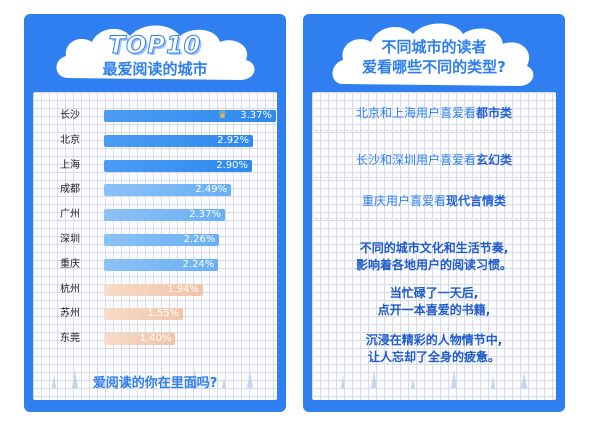 This screenshot has width=600, height=421. I want to click on title-cloud, so click(155, 52).